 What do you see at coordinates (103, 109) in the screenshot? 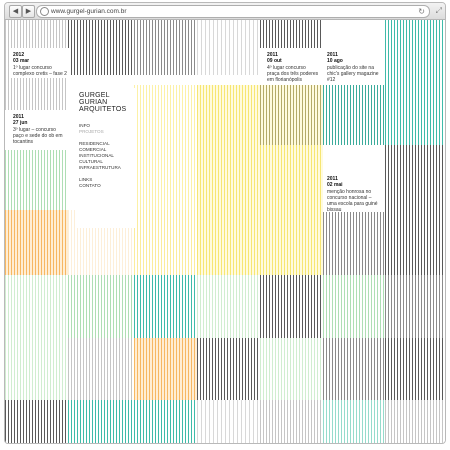
I see `logo-line: ARQUITETOS` at bounding box center [103, 109].